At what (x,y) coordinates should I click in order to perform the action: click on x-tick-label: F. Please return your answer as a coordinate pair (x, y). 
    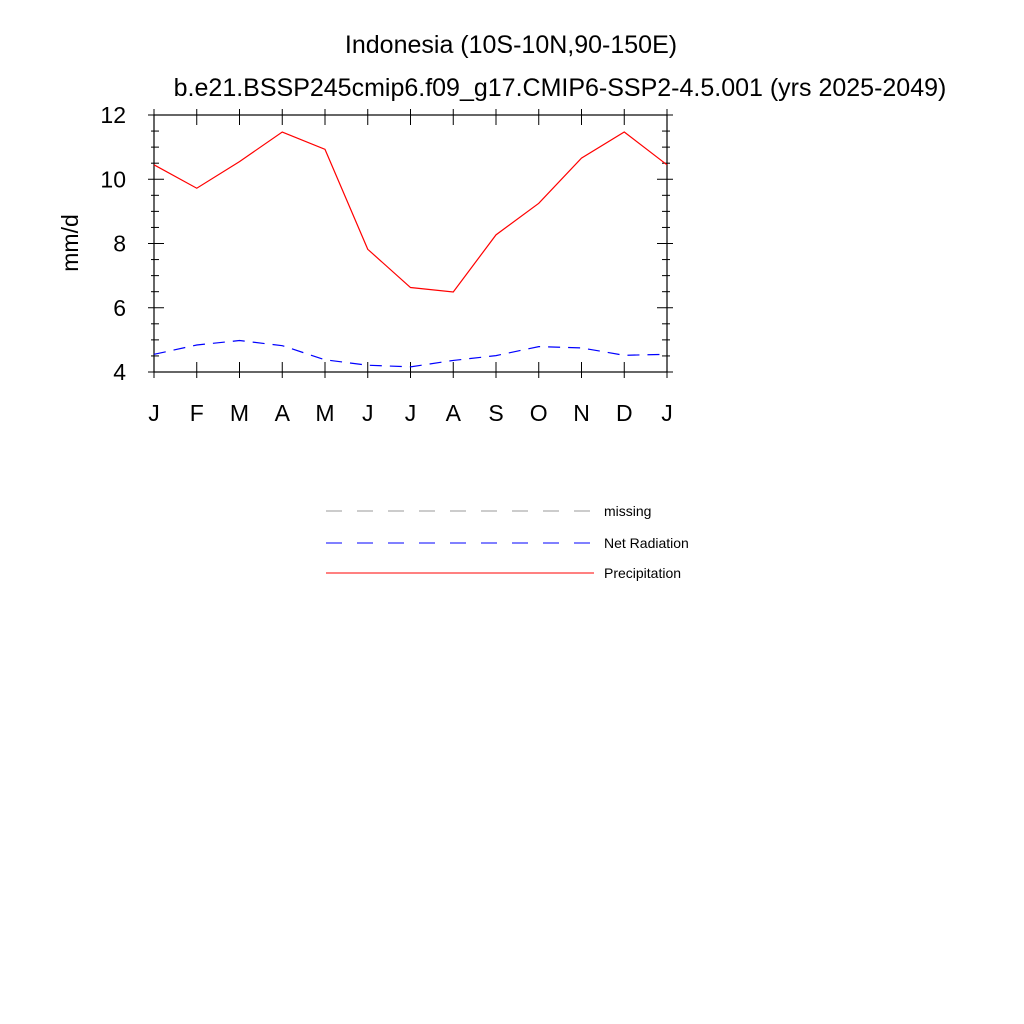
    Looking at the image, I should click on (197, 413).